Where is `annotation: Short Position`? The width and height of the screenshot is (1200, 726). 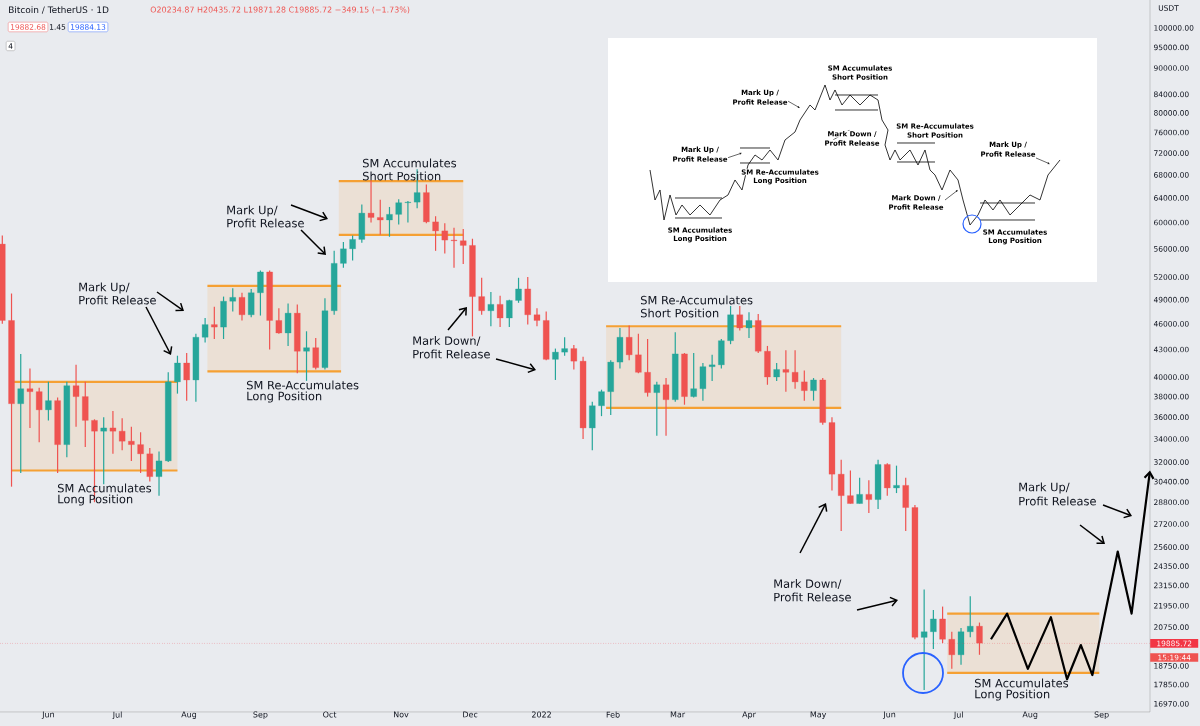 annotation: Short Position is located at coordinates (679, 313).